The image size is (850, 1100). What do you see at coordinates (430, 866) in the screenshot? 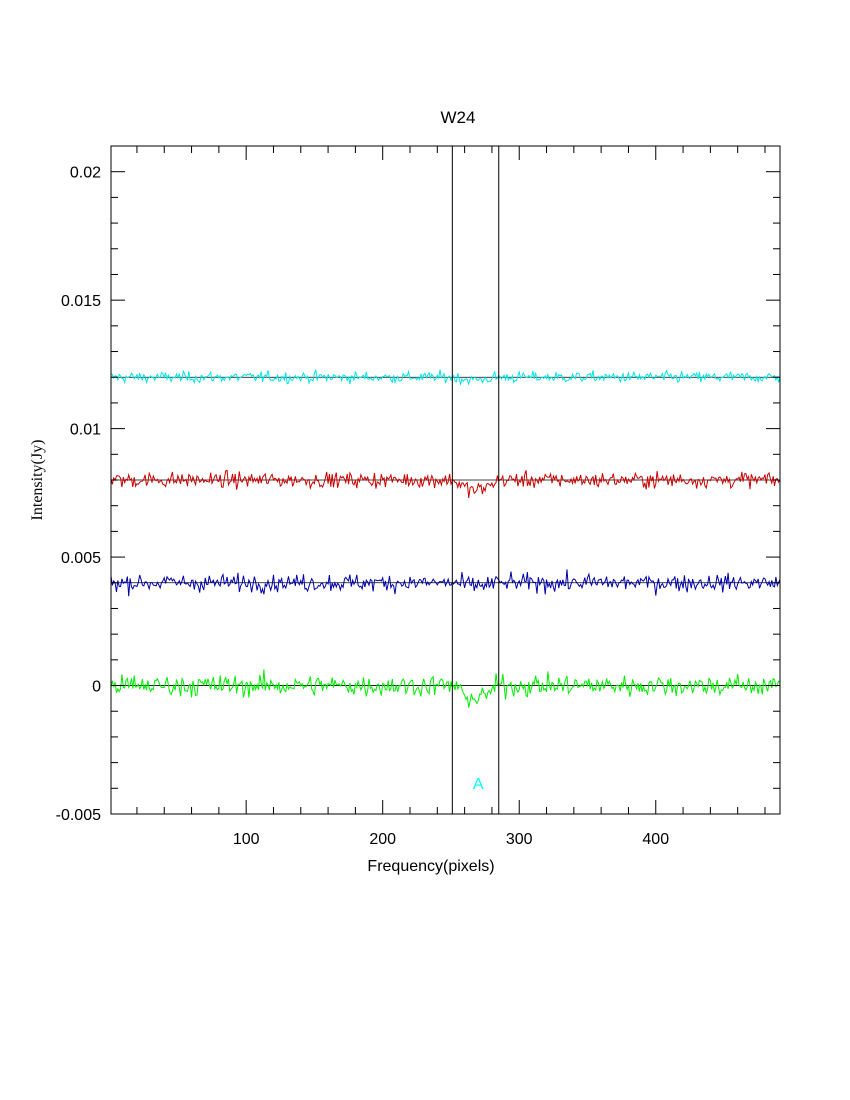
I see `x-axis-label: Frequency(pixels)` at bounding box center [430, 866].